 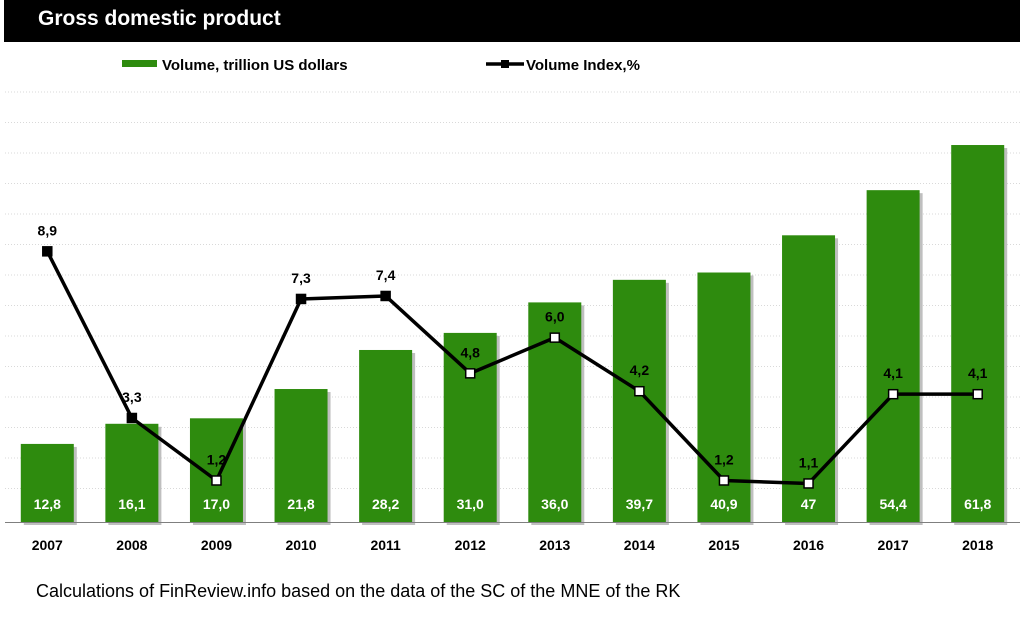 What do you see at coordinates (132, 397) in the screenshot?
I see `line-value-label: 3,3` at bounding box center [132, 397].